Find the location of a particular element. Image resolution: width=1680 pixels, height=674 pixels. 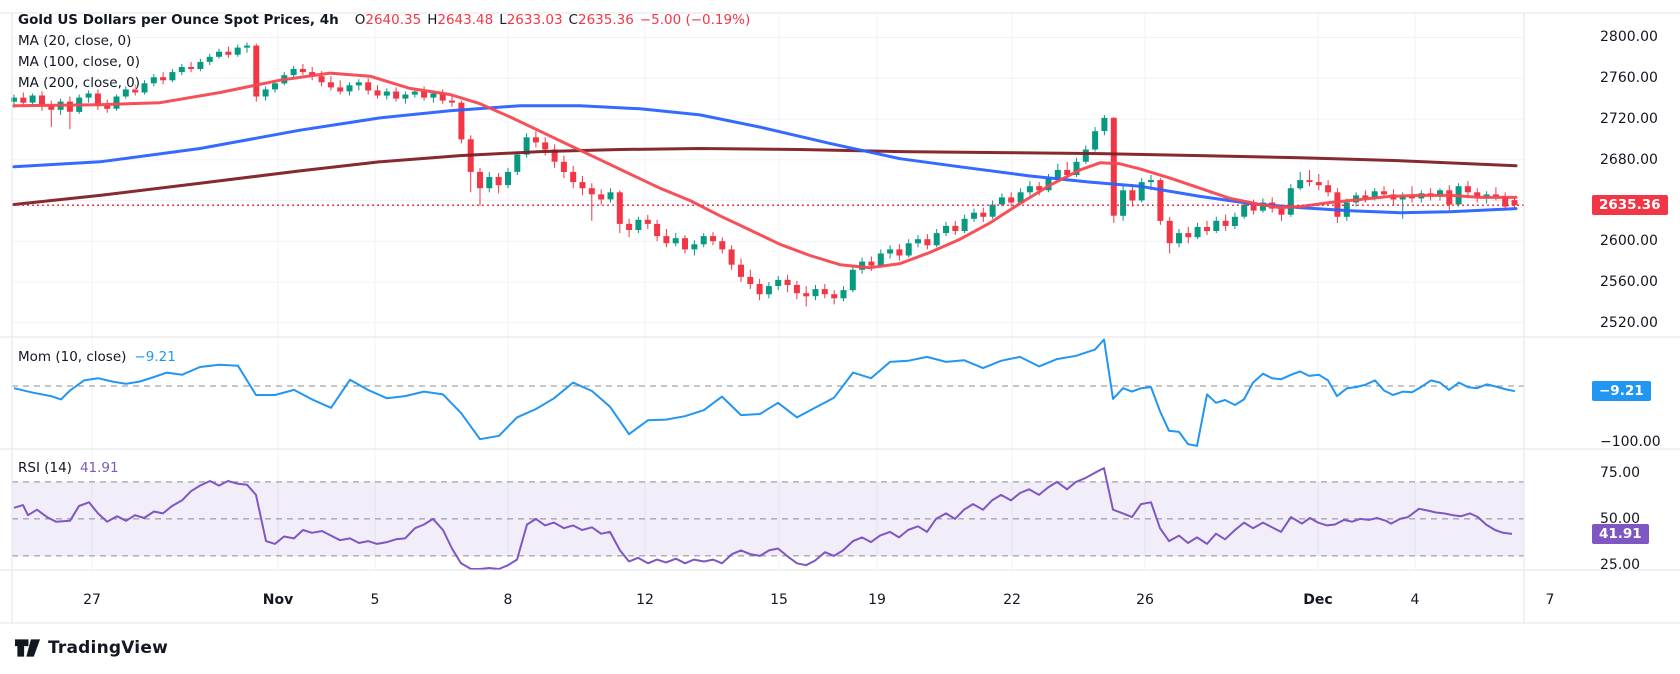

time-axis-label: 5 is located at coordinates (375, 600).